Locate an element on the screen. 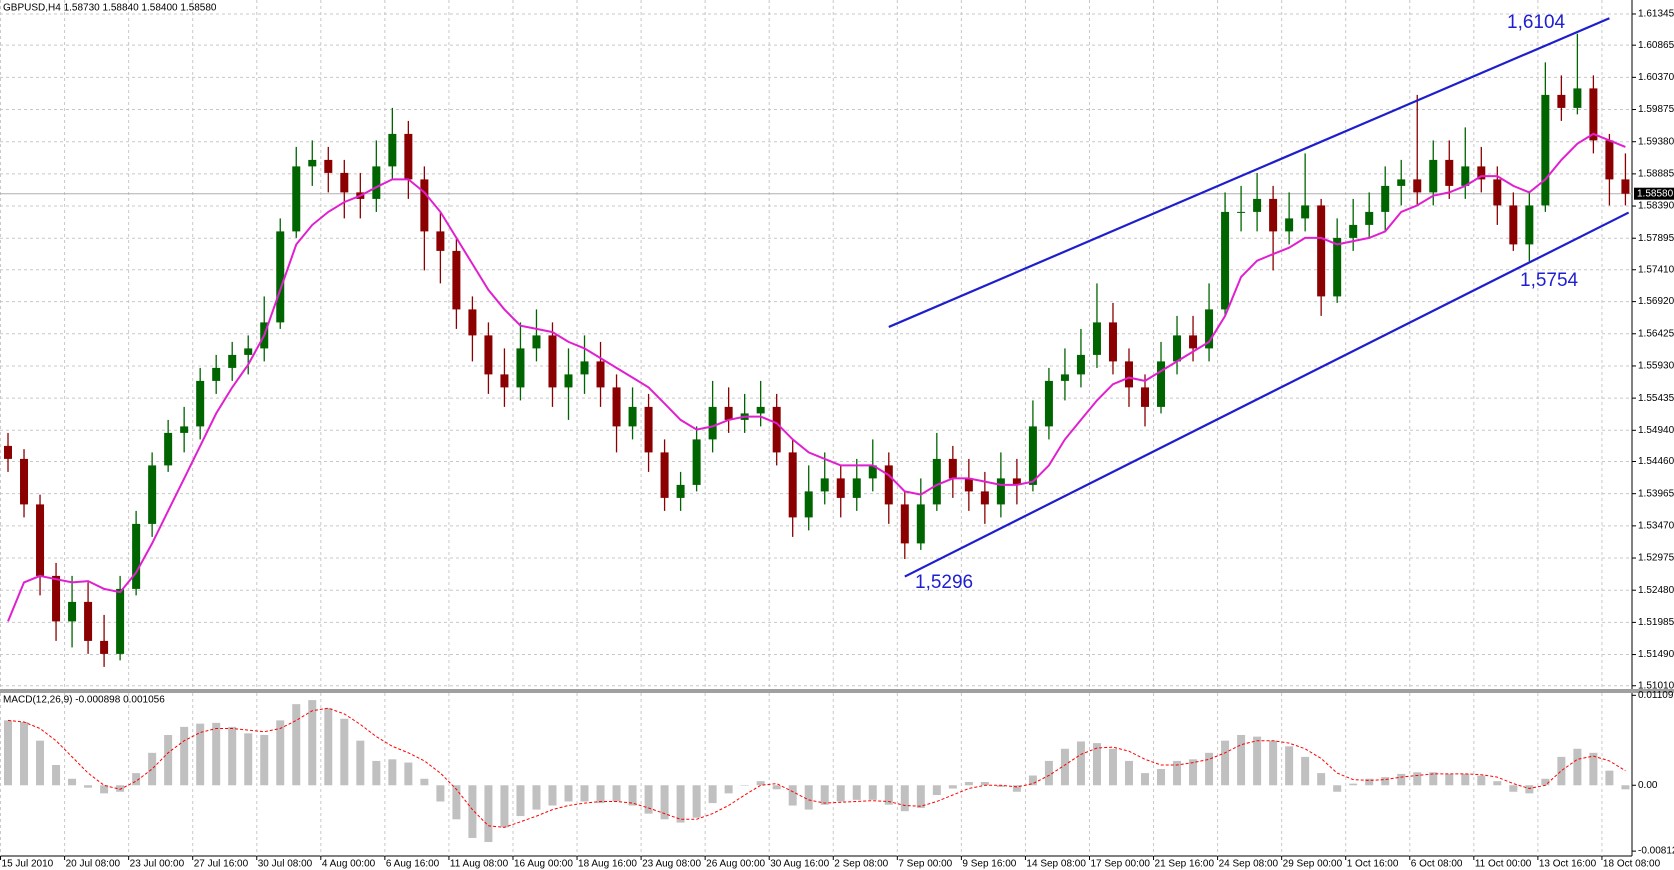 This screenshot has width=1674, height=870. signal-line is located at coordinates (816, 767).